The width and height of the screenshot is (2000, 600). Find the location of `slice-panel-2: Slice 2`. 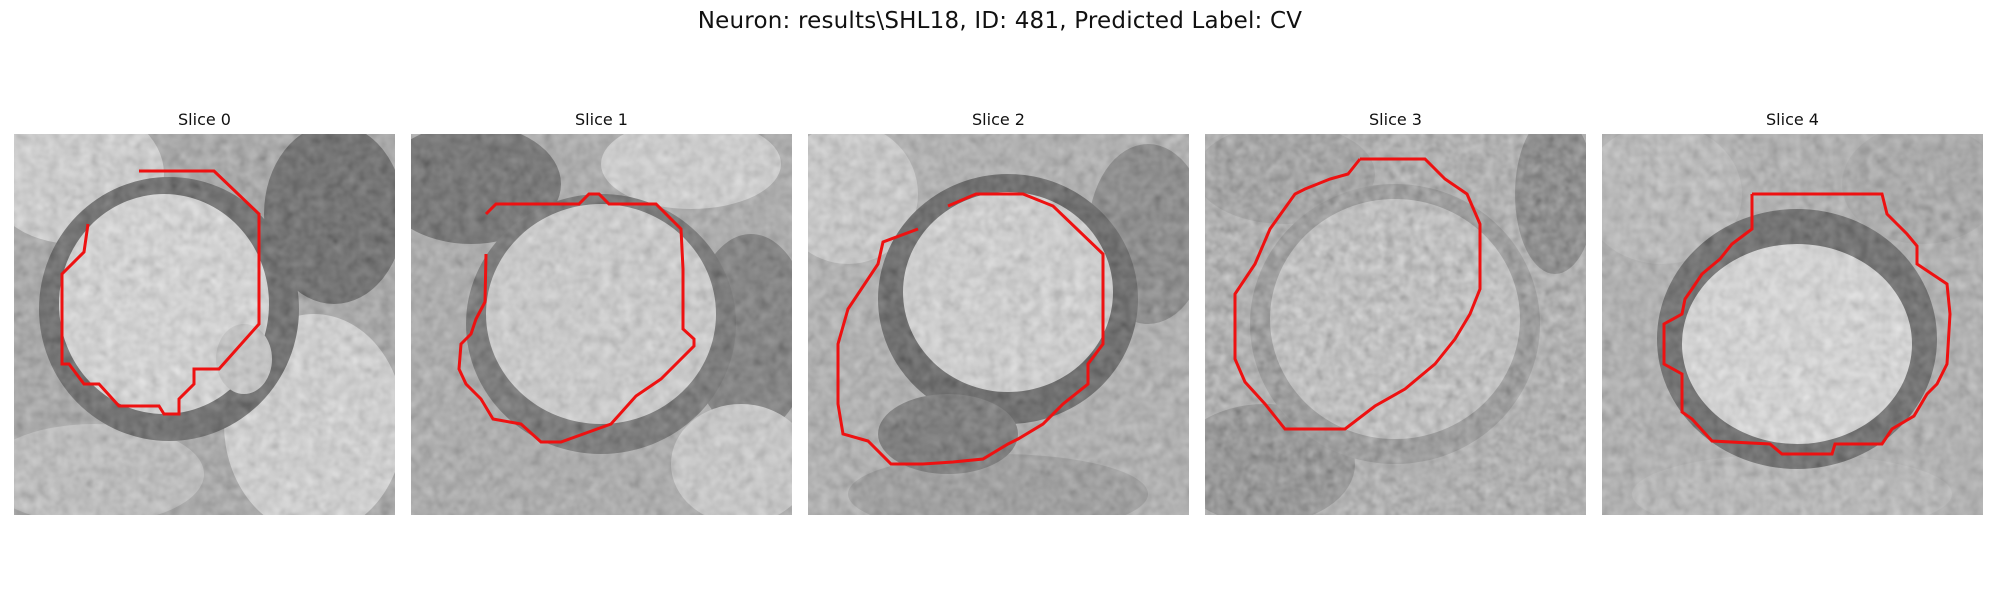

slice-panel-2: Slice 2 is located at coordinates (998, 313).